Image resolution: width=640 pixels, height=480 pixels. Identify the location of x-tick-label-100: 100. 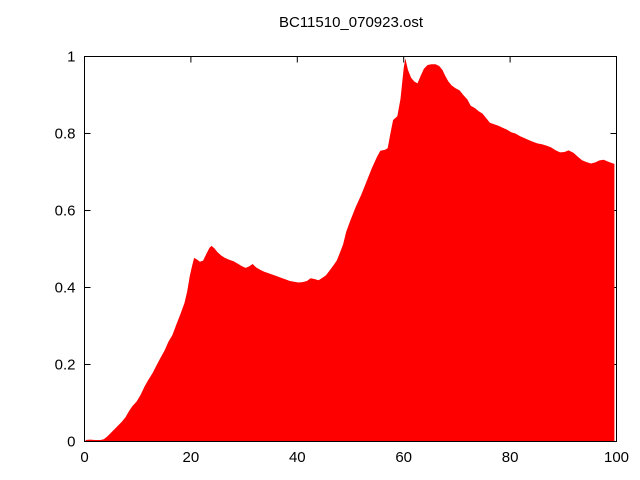
(616, 457).